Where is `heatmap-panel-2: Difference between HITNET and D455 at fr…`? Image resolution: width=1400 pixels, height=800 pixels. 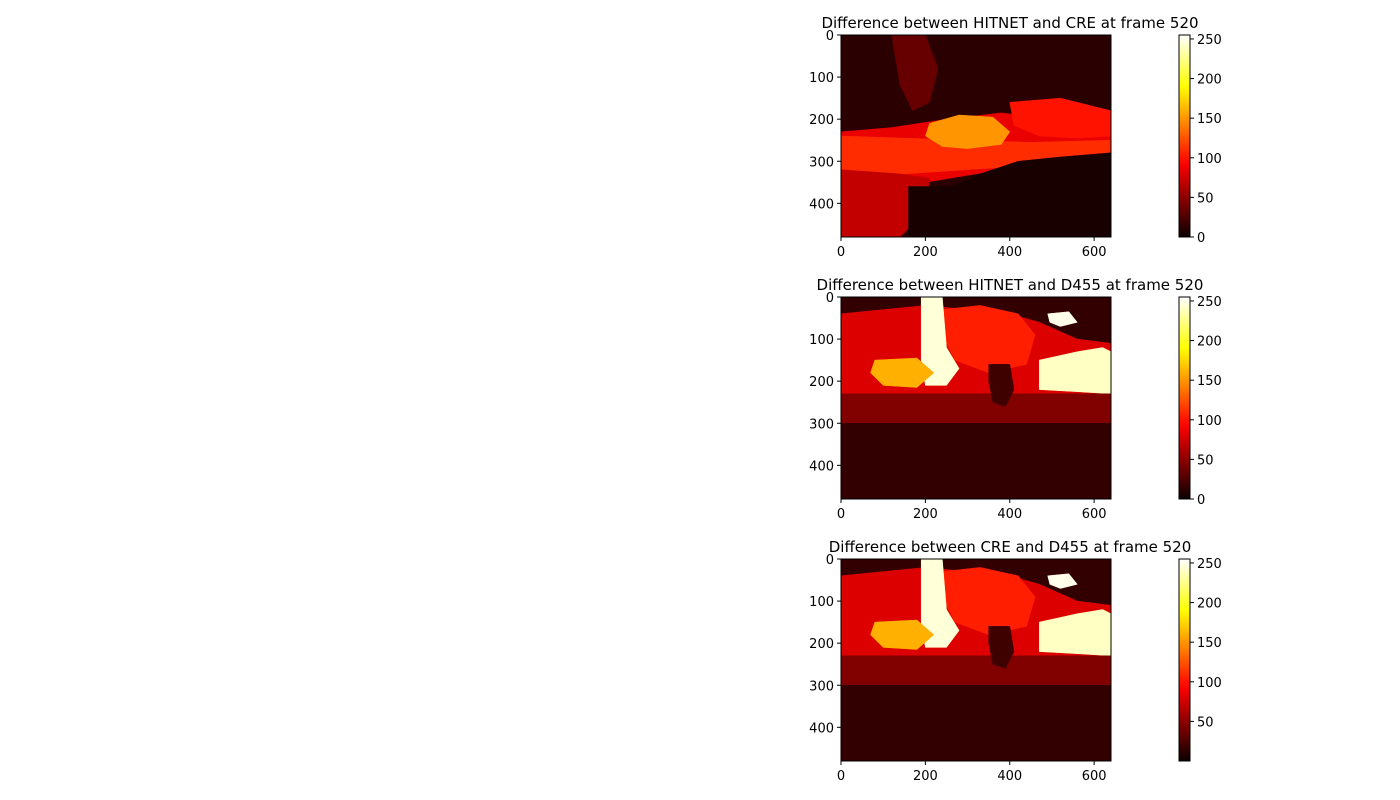 heatmap-panel-2: Difference between HITNET and D455 at fr… is located at coordinates (1015, 399).